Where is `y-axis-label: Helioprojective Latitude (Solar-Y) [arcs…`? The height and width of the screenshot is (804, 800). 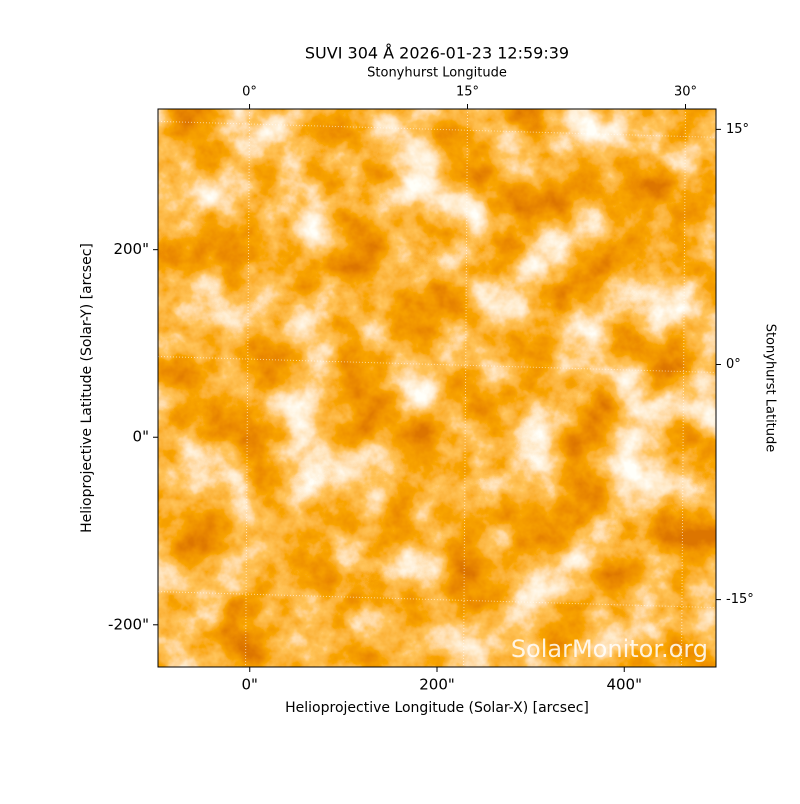
y-axis-label: Helioprojective Latitude (Solar-Y) [arcs… is located at coordinates (87, 388).